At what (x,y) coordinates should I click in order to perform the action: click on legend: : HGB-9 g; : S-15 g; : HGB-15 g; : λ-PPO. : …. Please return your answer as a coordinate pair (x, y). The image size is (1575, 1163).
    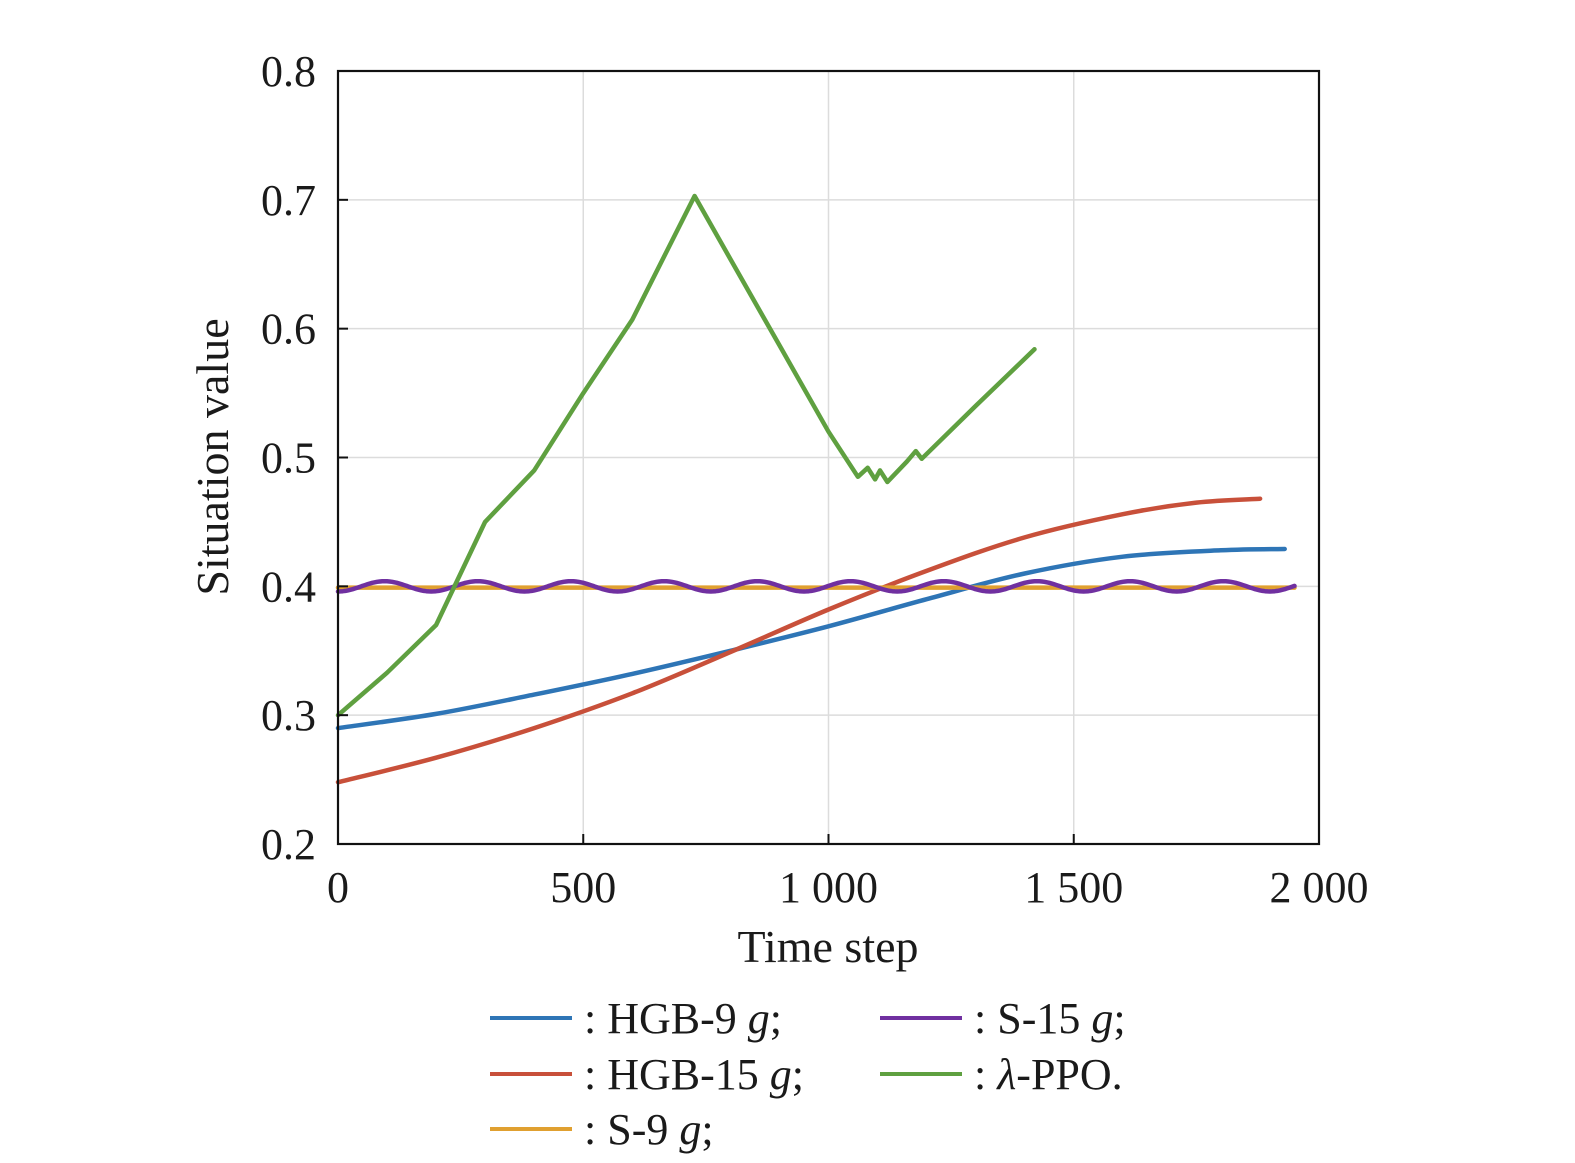
    Looking at the image, I should click on (808, 1074).